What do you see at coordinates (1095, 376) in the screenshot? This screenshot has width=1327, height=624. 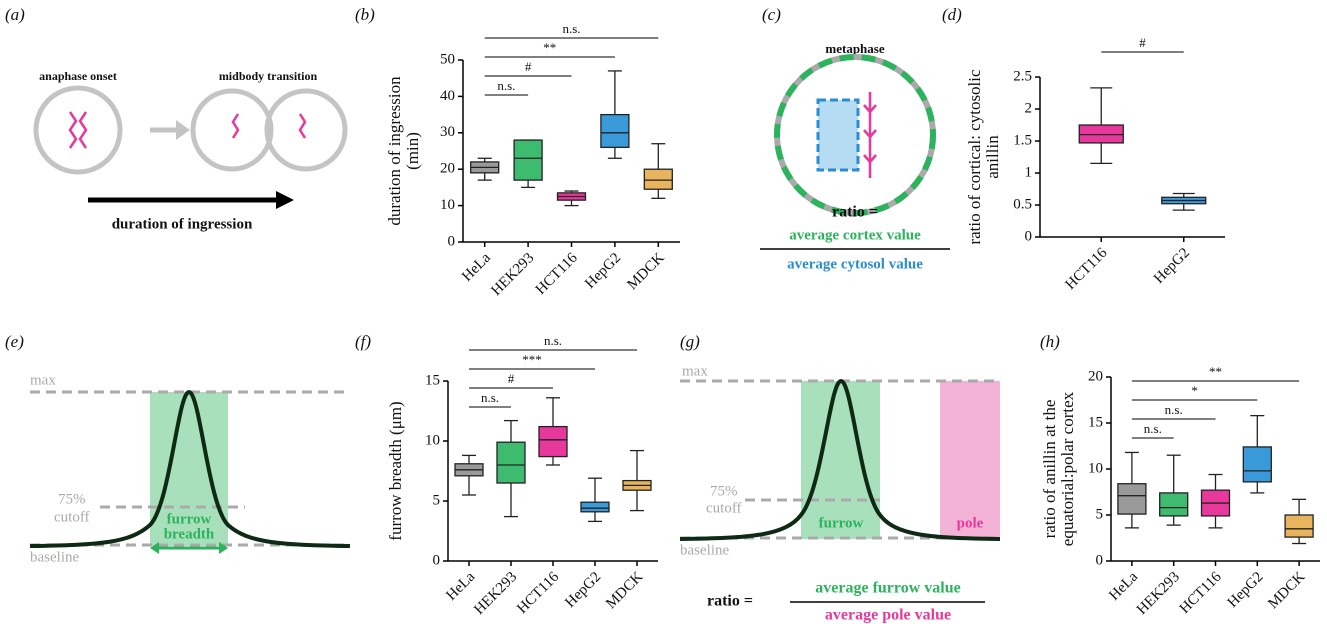 I see `y-tick-label: 20` at bounding box center [1095, 376].